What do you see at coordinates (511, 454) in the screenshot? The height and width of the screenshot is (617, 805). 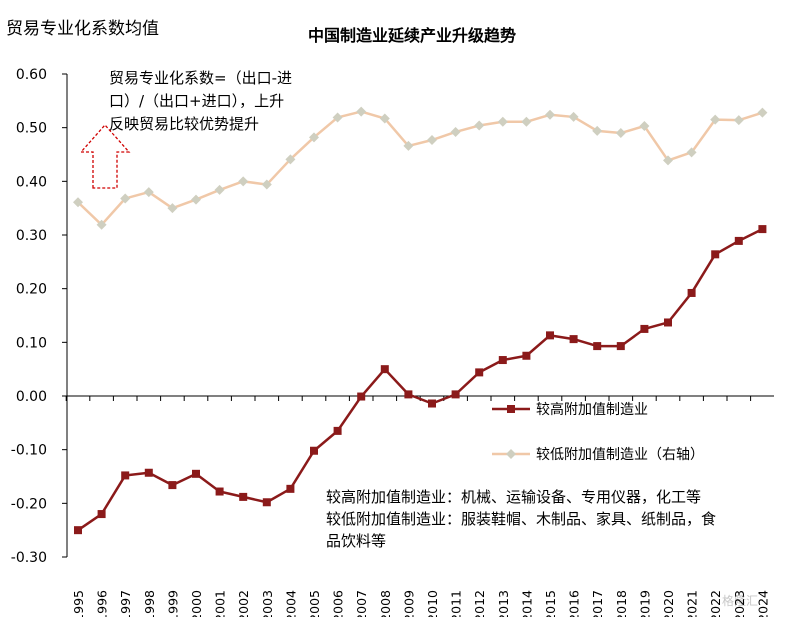 I see `legend-line-low-value` at bounding box center [511, 454].